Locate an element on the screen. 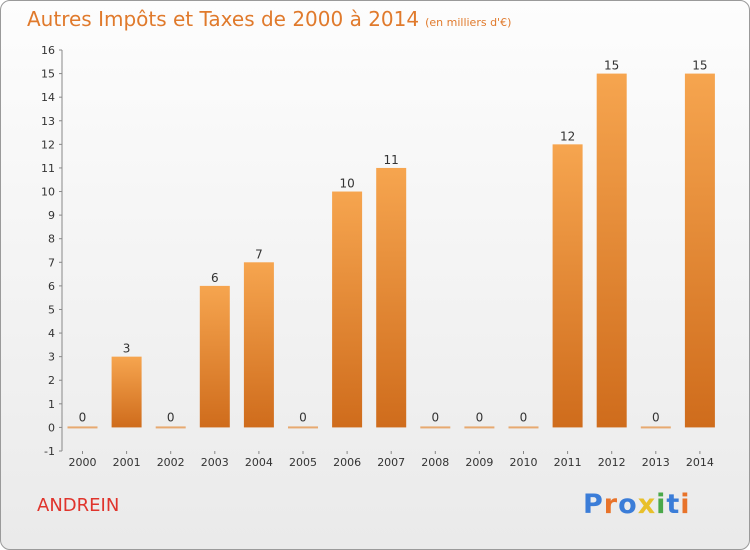  commune-name: ANDREIN is located at coordinates (78, 505).